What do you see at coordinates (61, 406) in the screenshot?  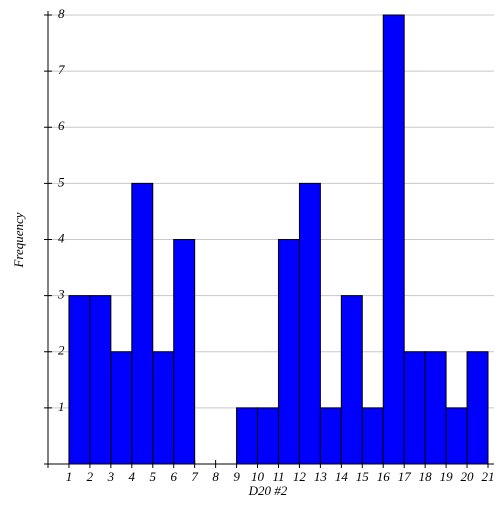 I see `y-tick-label: 1` at bounding box center [61, 406].